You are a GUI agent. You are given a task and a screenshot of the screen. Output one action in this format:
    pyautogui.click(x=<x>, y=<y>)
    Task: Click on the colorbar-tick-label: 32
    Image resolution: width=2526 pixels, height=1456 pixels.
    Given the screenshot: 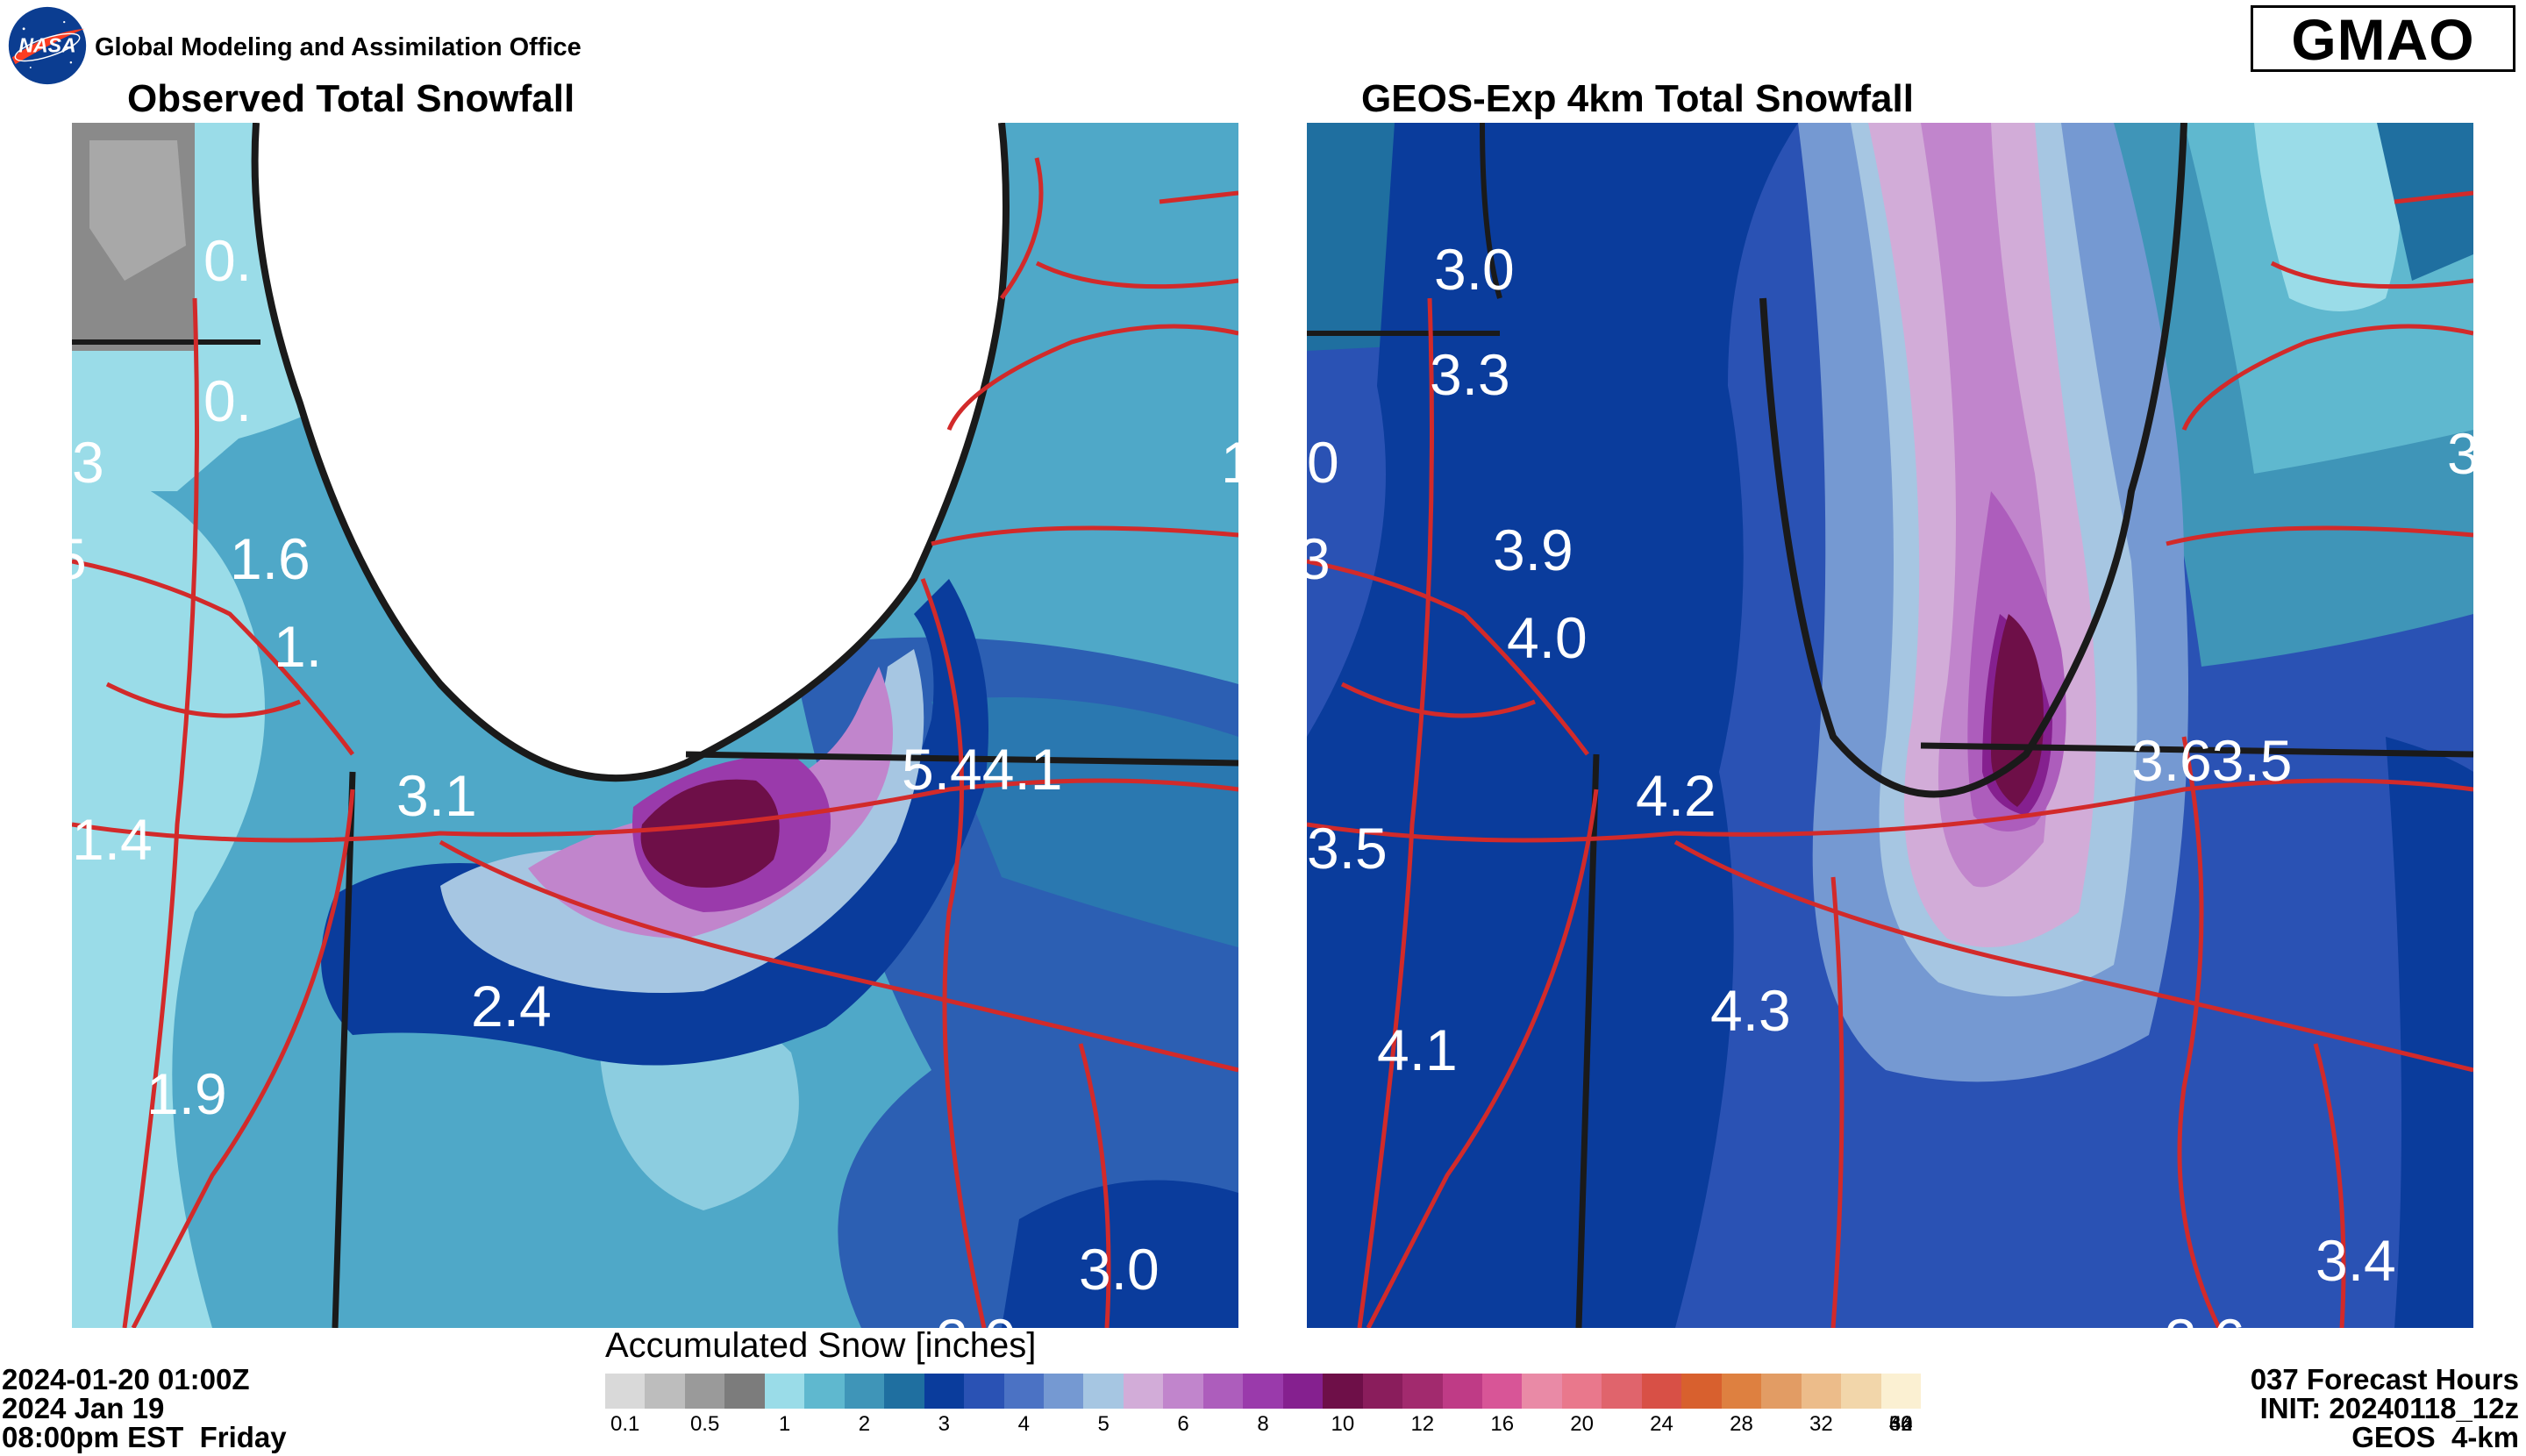 What is the action you would take?
    pyautogui.click(x=1821, y=1424)
    